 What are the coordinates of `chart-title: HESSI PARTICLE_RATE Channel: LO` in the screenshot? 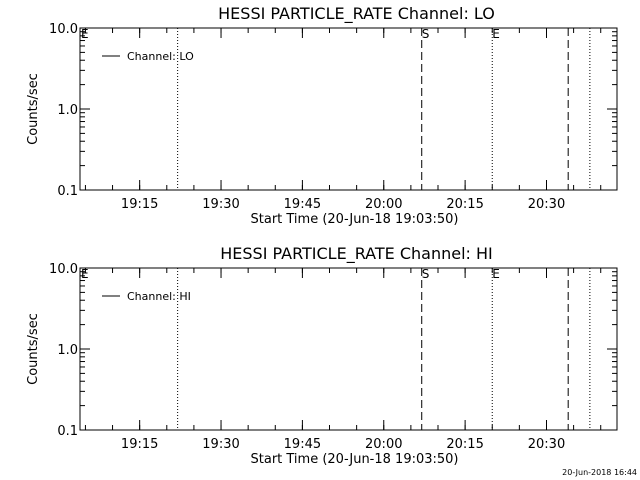 It's located at (356, 14).